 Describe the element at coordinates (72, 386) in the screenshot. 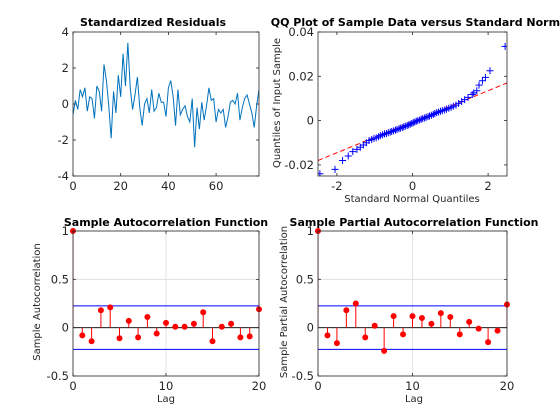

I see `acf-xtick-label: 0` at that location.